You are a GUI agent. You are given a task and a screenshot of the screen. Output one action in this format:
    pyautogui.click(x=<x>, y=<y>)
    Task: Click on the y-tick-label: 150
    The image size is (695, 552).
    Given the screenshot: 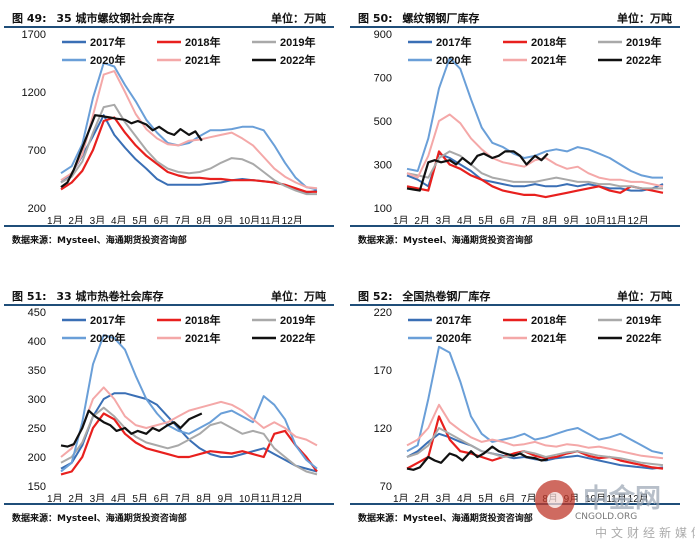 What is the action you would take?
    pyautogui.click(x=37, y=487)
    